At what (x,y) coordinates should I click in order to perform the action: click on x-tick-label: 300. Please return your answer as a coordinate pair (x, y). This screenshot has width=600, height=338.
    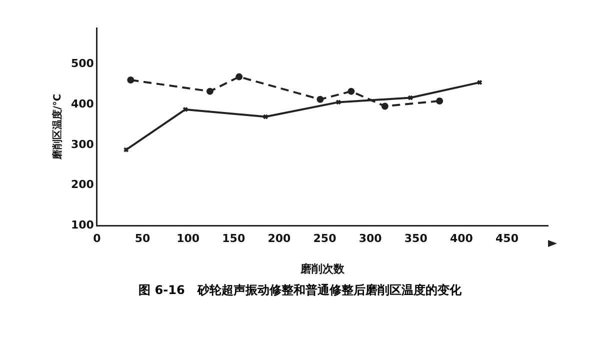
    Looking at the image, I should click on (370, 239).